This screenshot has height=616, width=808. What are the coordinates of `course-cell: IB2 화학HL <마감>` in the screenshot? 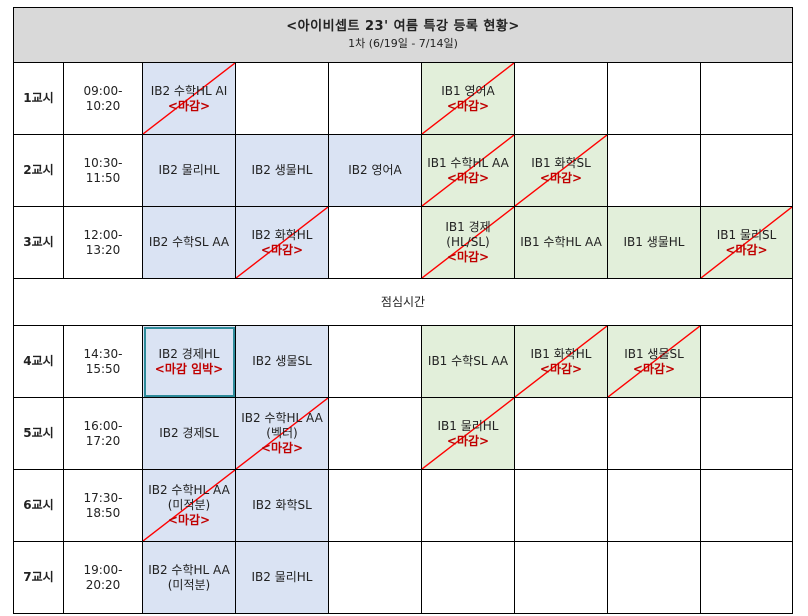 It's located at (282, 242).